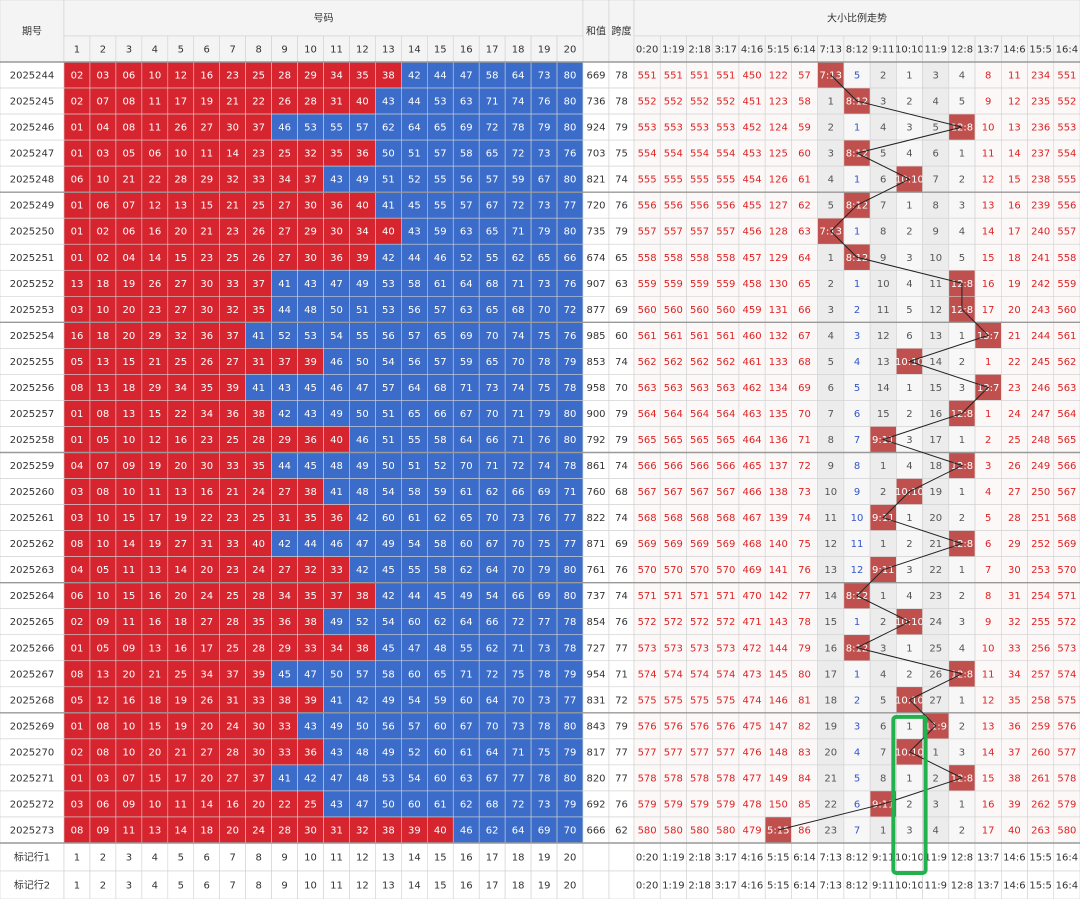  What do you see at coordinates (336, 830) in the screenshot?
I see `number: 31` at bounding box center [336, 830].